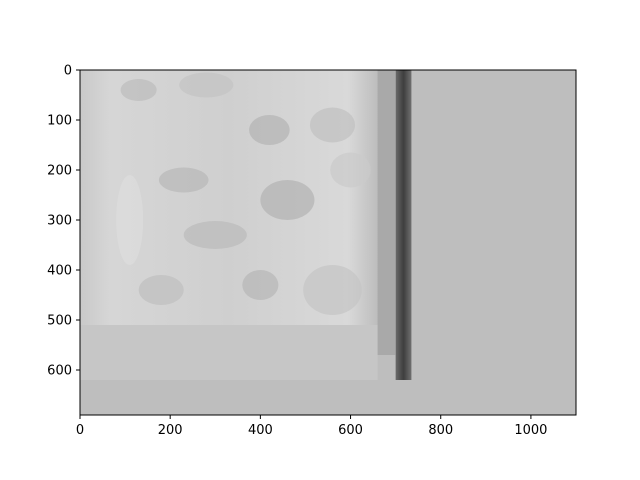  What do you see at coordinates (260, 430) in the screenshot?
I see `x-tick-label: 400` at bounding box center [260, 430].